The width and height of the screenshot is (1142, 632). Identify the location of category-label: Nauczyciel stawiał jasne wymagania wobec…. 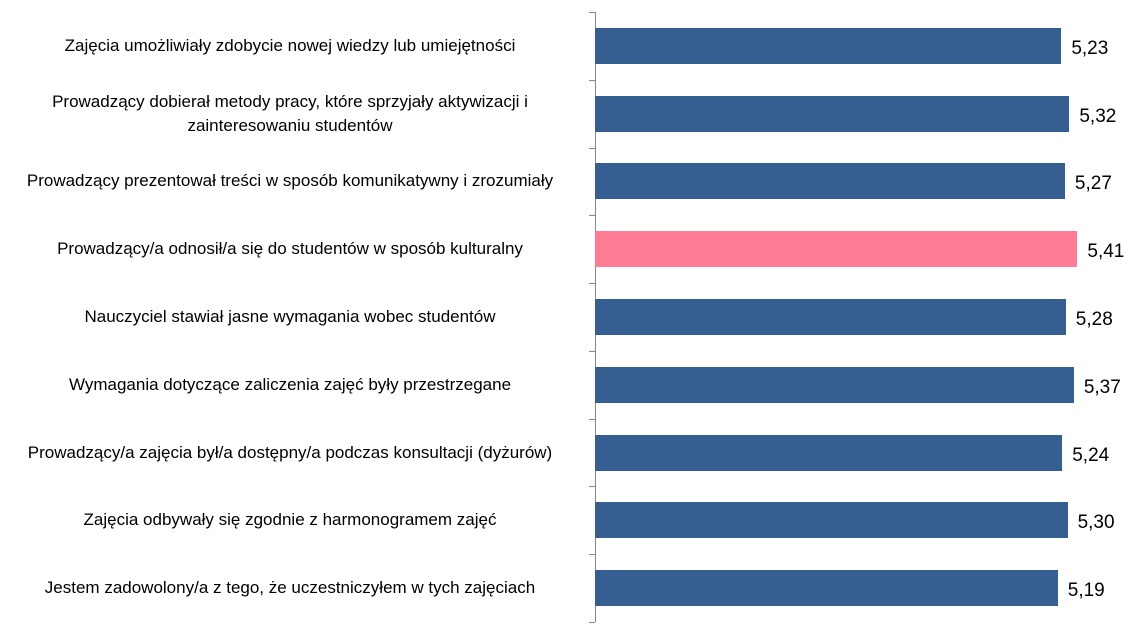
(290, 316).